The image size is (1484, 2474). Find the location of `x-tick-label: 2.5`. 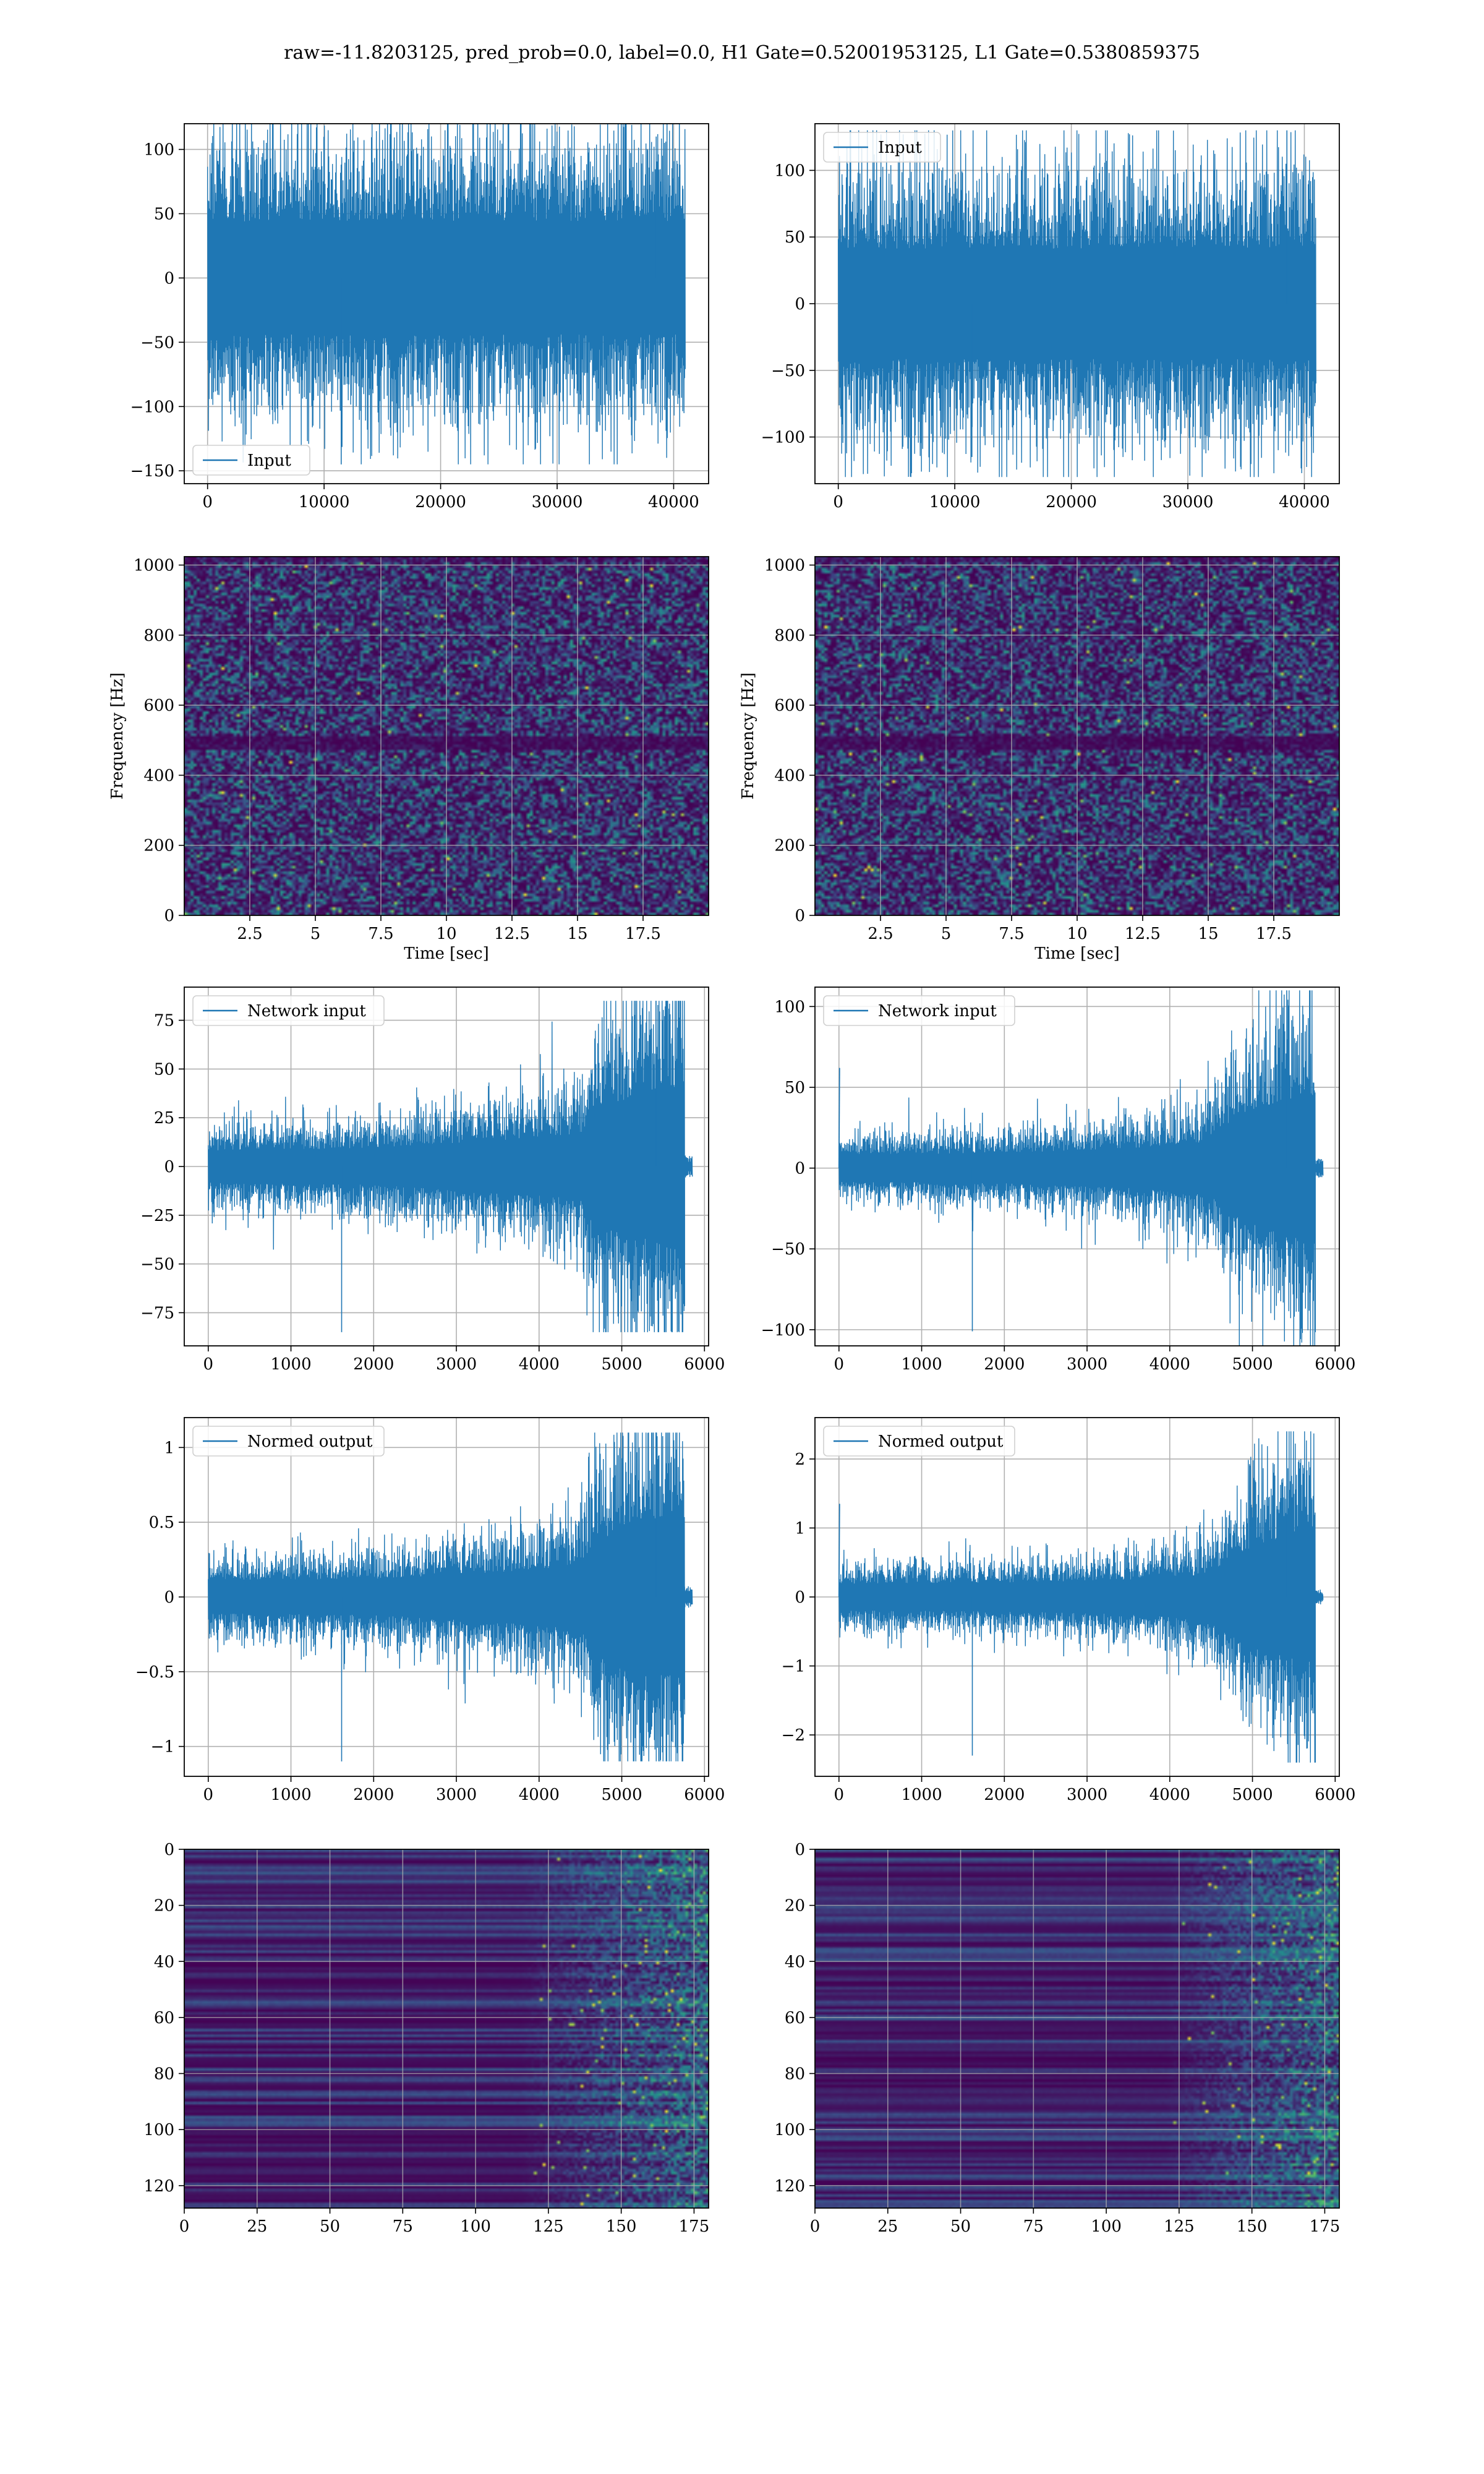

x-tick-label: 2.5 is located at coordinates (249, 934).